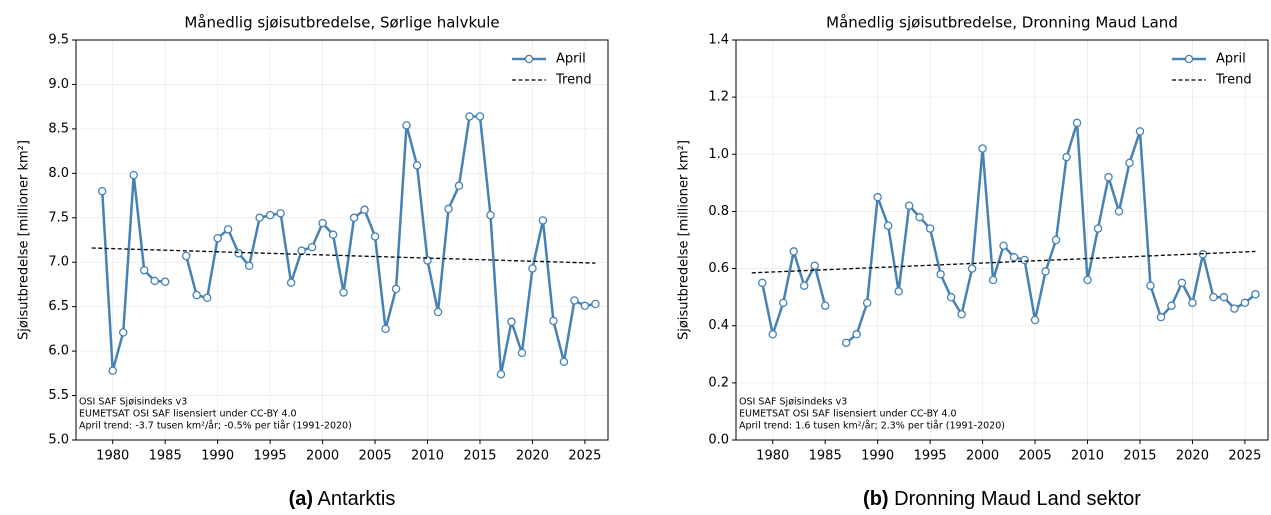 This screenshot has height=515, width=1271. What do you see at coordinates (270, 456) in the screenshot?
I see `x-tick-label: 1995` at bounding box center [270, 456].